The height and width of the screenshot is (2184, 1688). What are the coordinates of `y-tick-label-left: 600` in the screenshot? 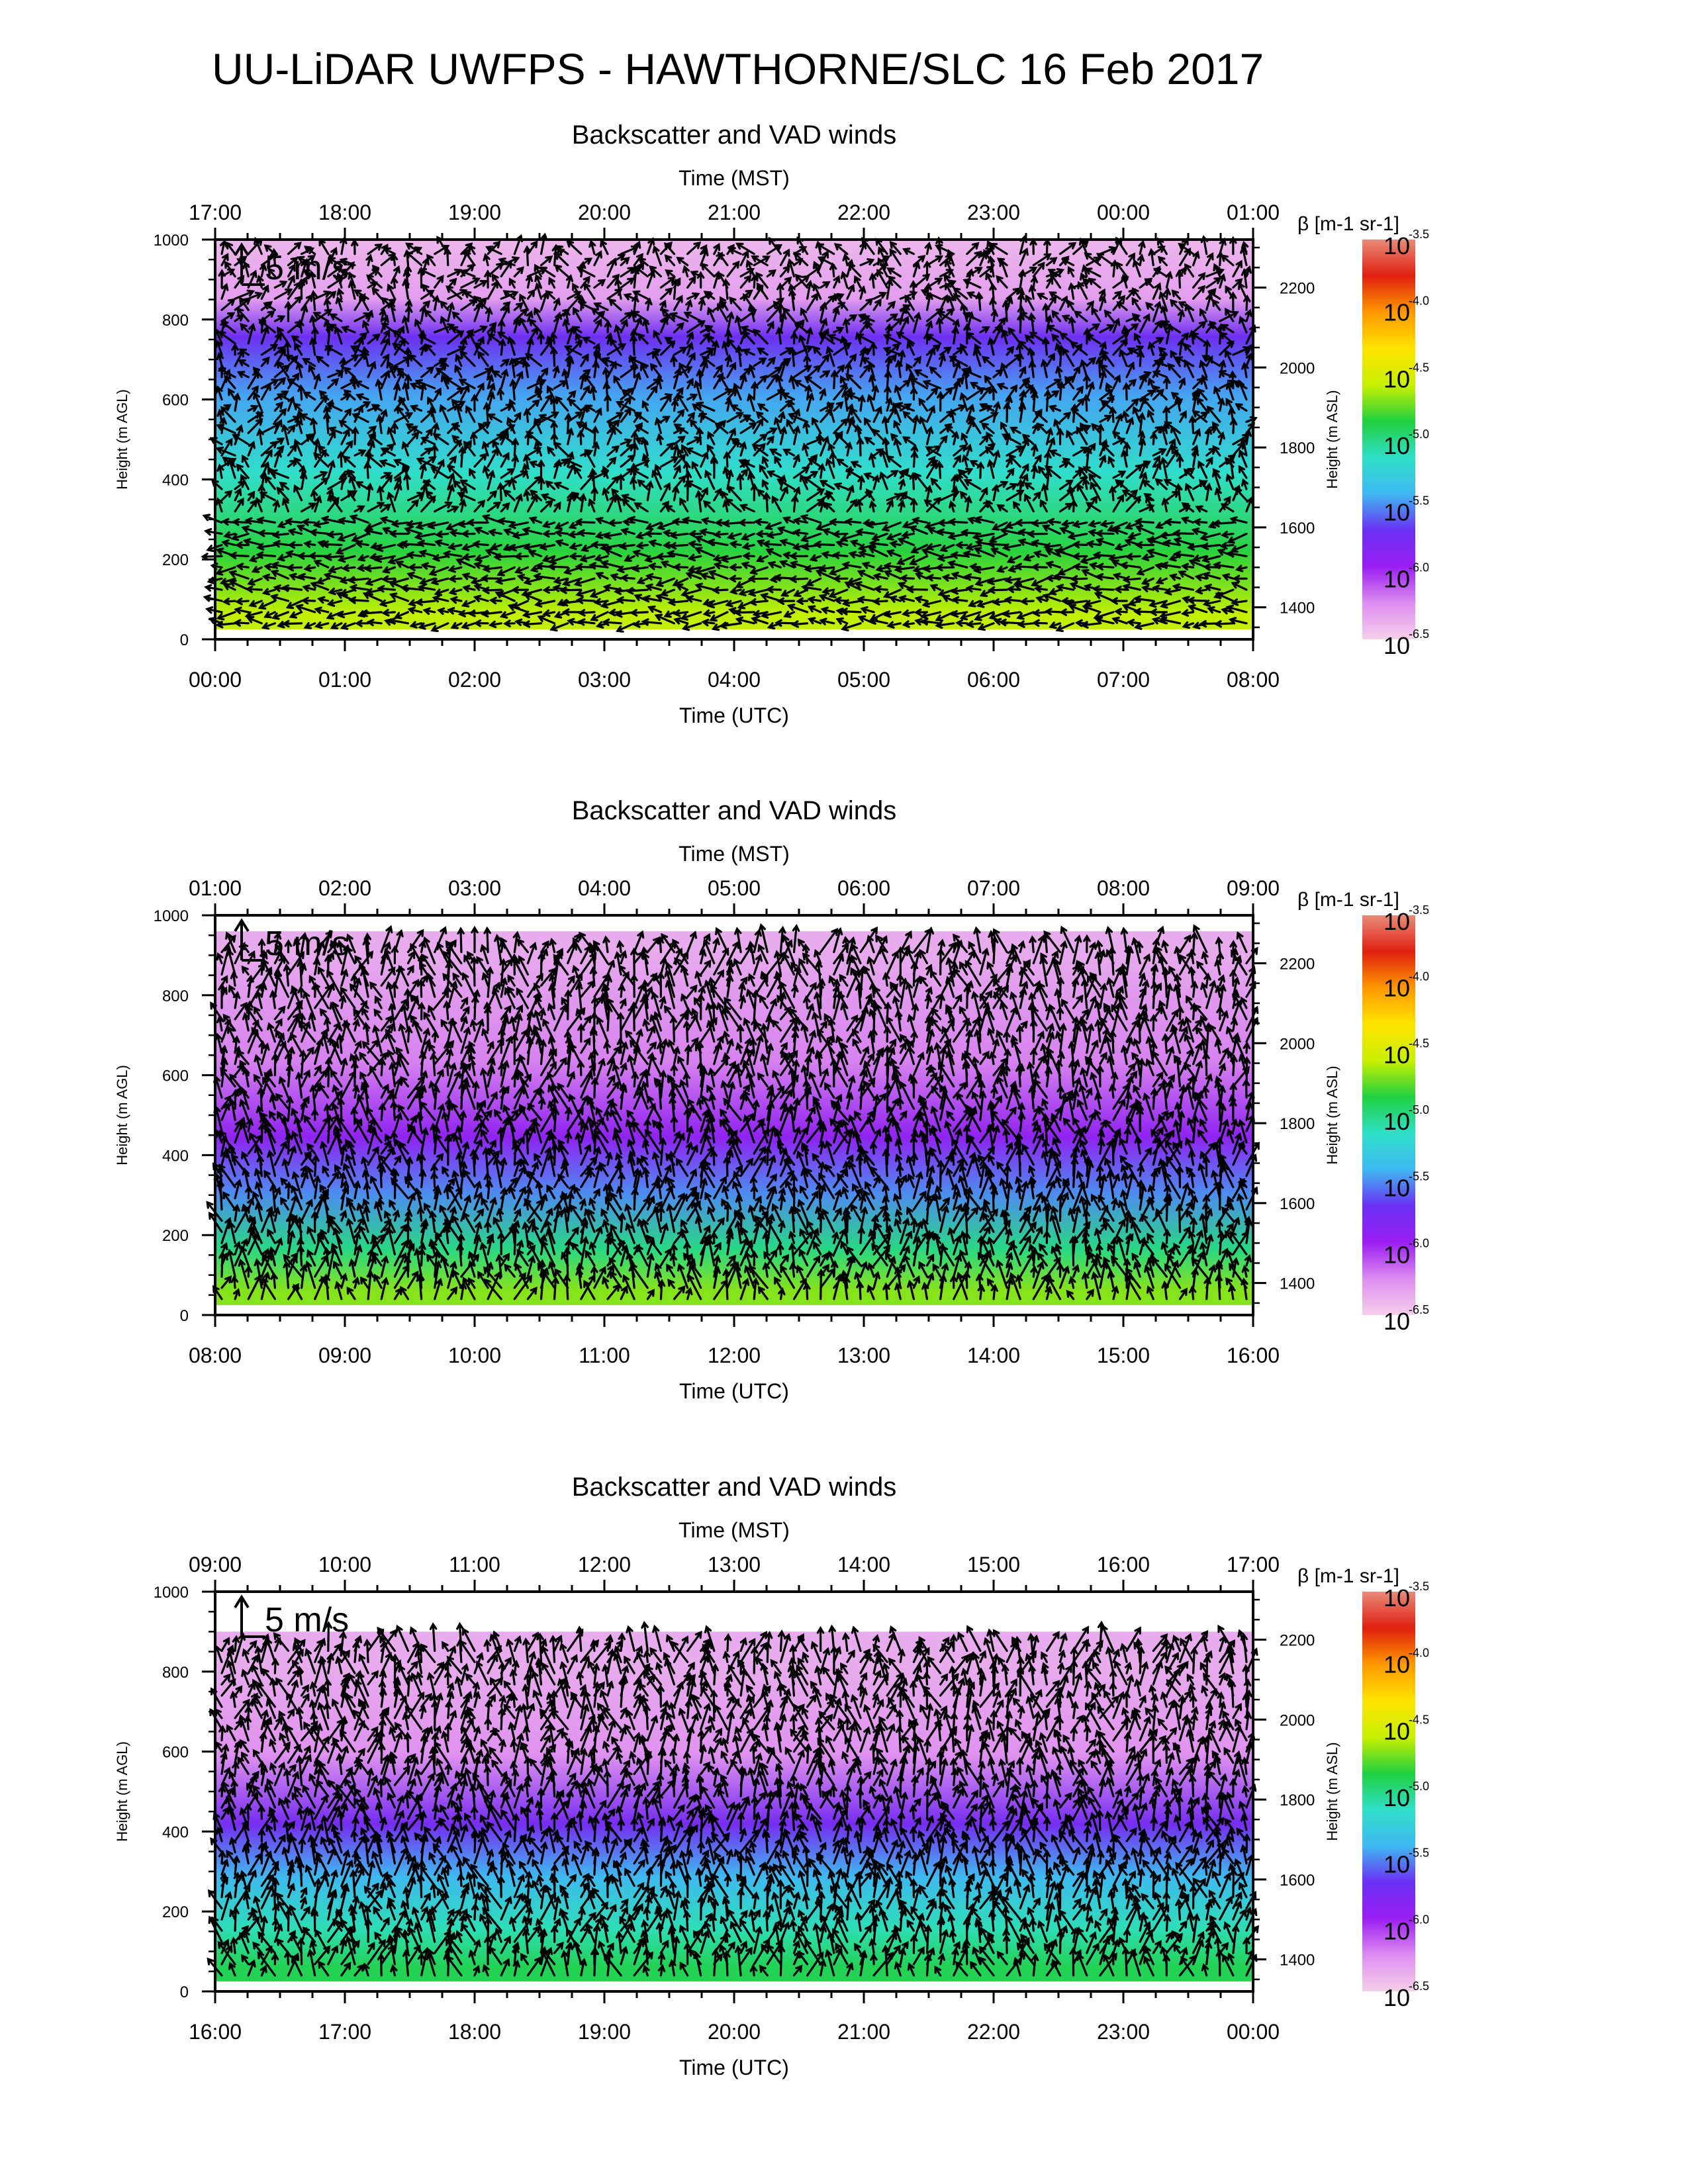 It's located at (175, 401).